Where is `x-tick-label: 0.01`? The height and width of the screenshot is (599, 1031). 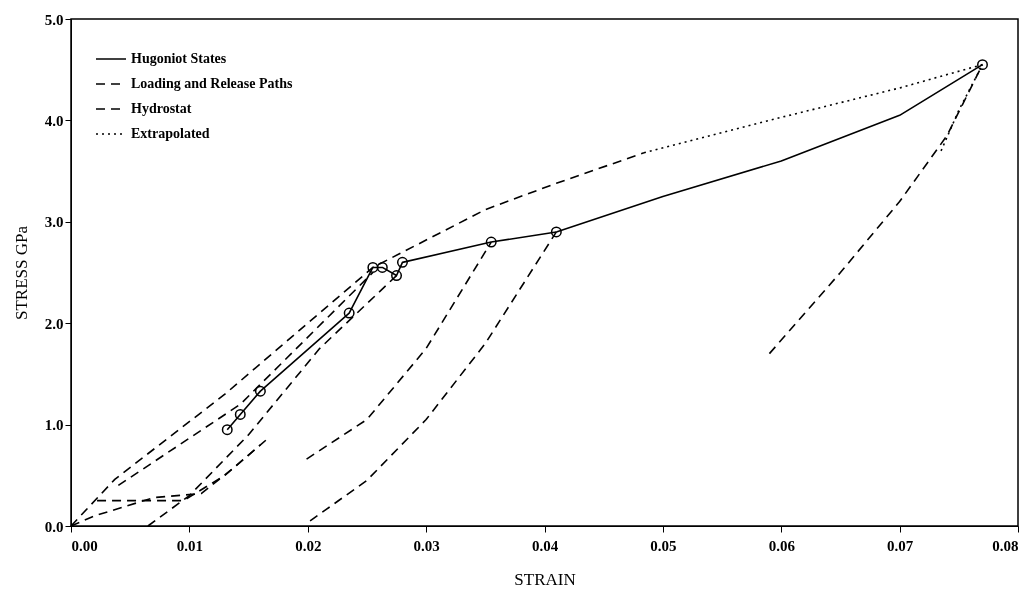
x-tick-label: 0.01 is located at coordinates (189, 545).